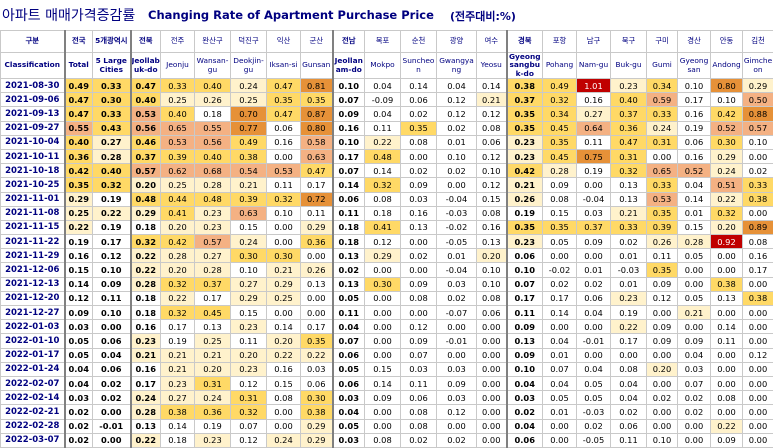 This screenshot has width=773, height=448. What do you see at coordinates (349, 42) in the screenshot?
I see `header-ko-9: 전남` at bounding box center [349, 42].